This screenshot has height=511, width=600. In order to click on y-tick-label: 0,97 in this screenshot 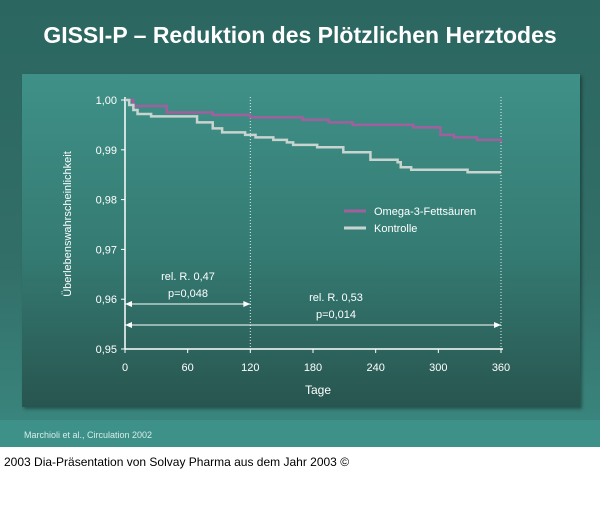, I will do `click(106, 250)`.